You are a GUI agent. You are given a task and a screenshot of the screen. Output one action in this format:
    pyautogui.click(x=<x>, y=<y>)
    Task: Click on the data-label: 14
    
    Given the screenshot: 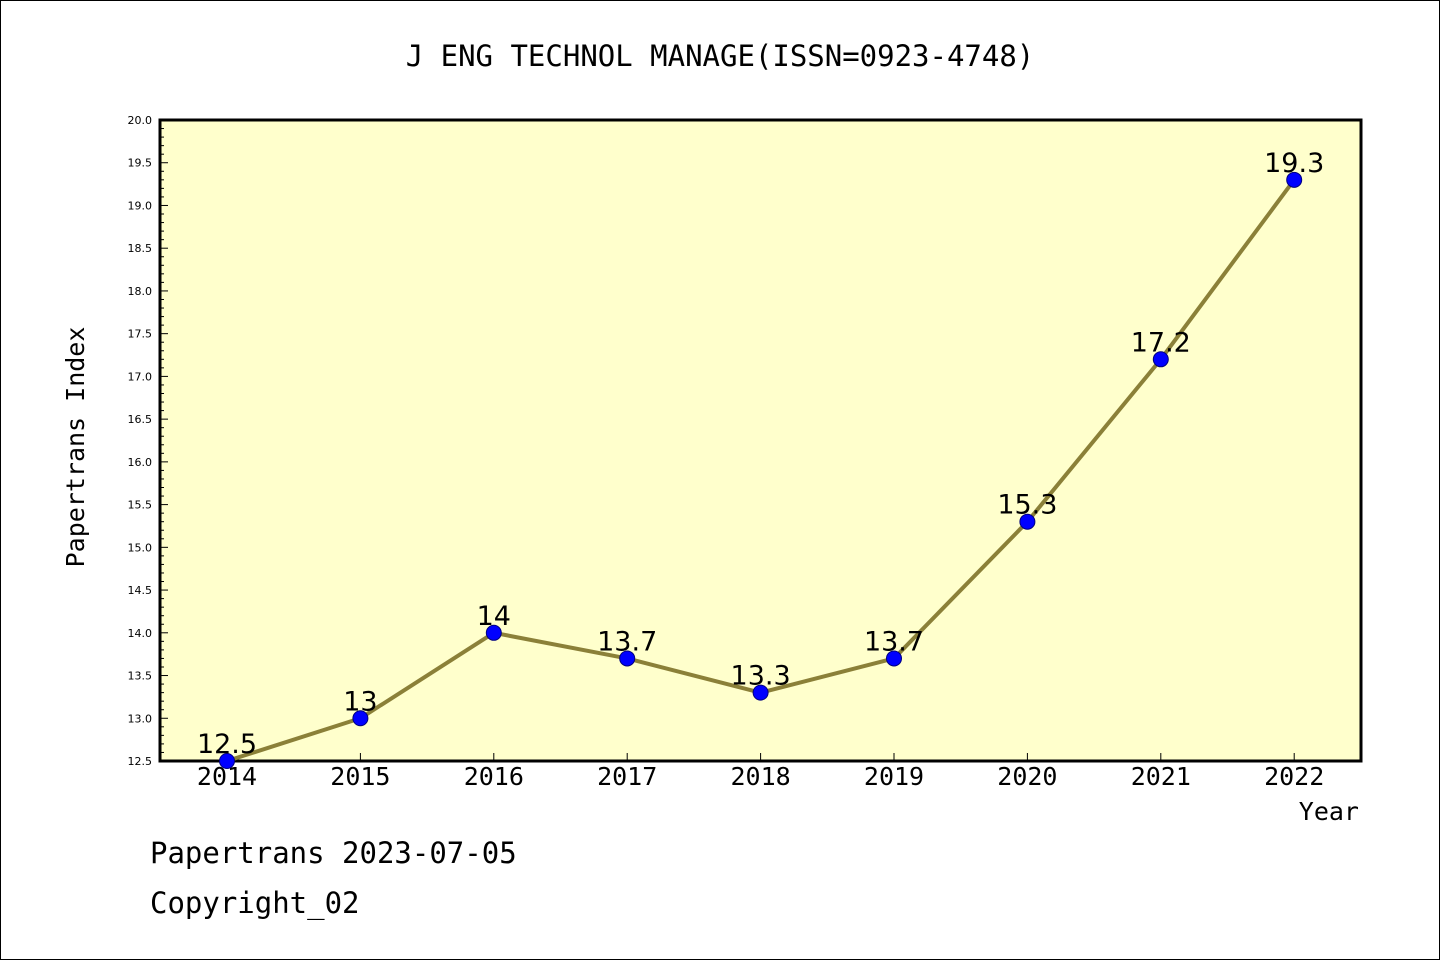 What is the action you would take?
    pyautogui.click(x=494, y=616)
    